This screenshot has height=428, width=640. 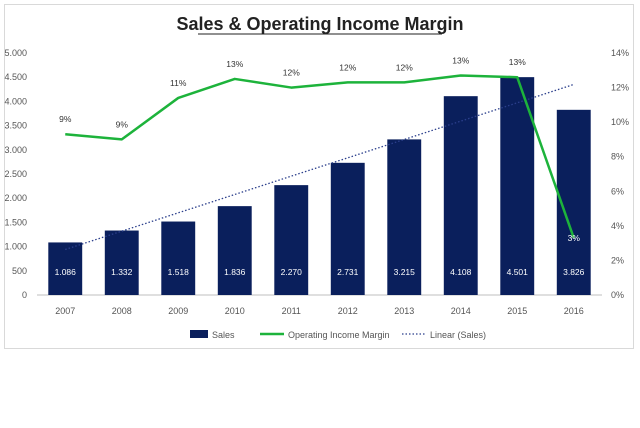 I want to click on y-left-tick-label: 1.500, so click(x=15, y=222).